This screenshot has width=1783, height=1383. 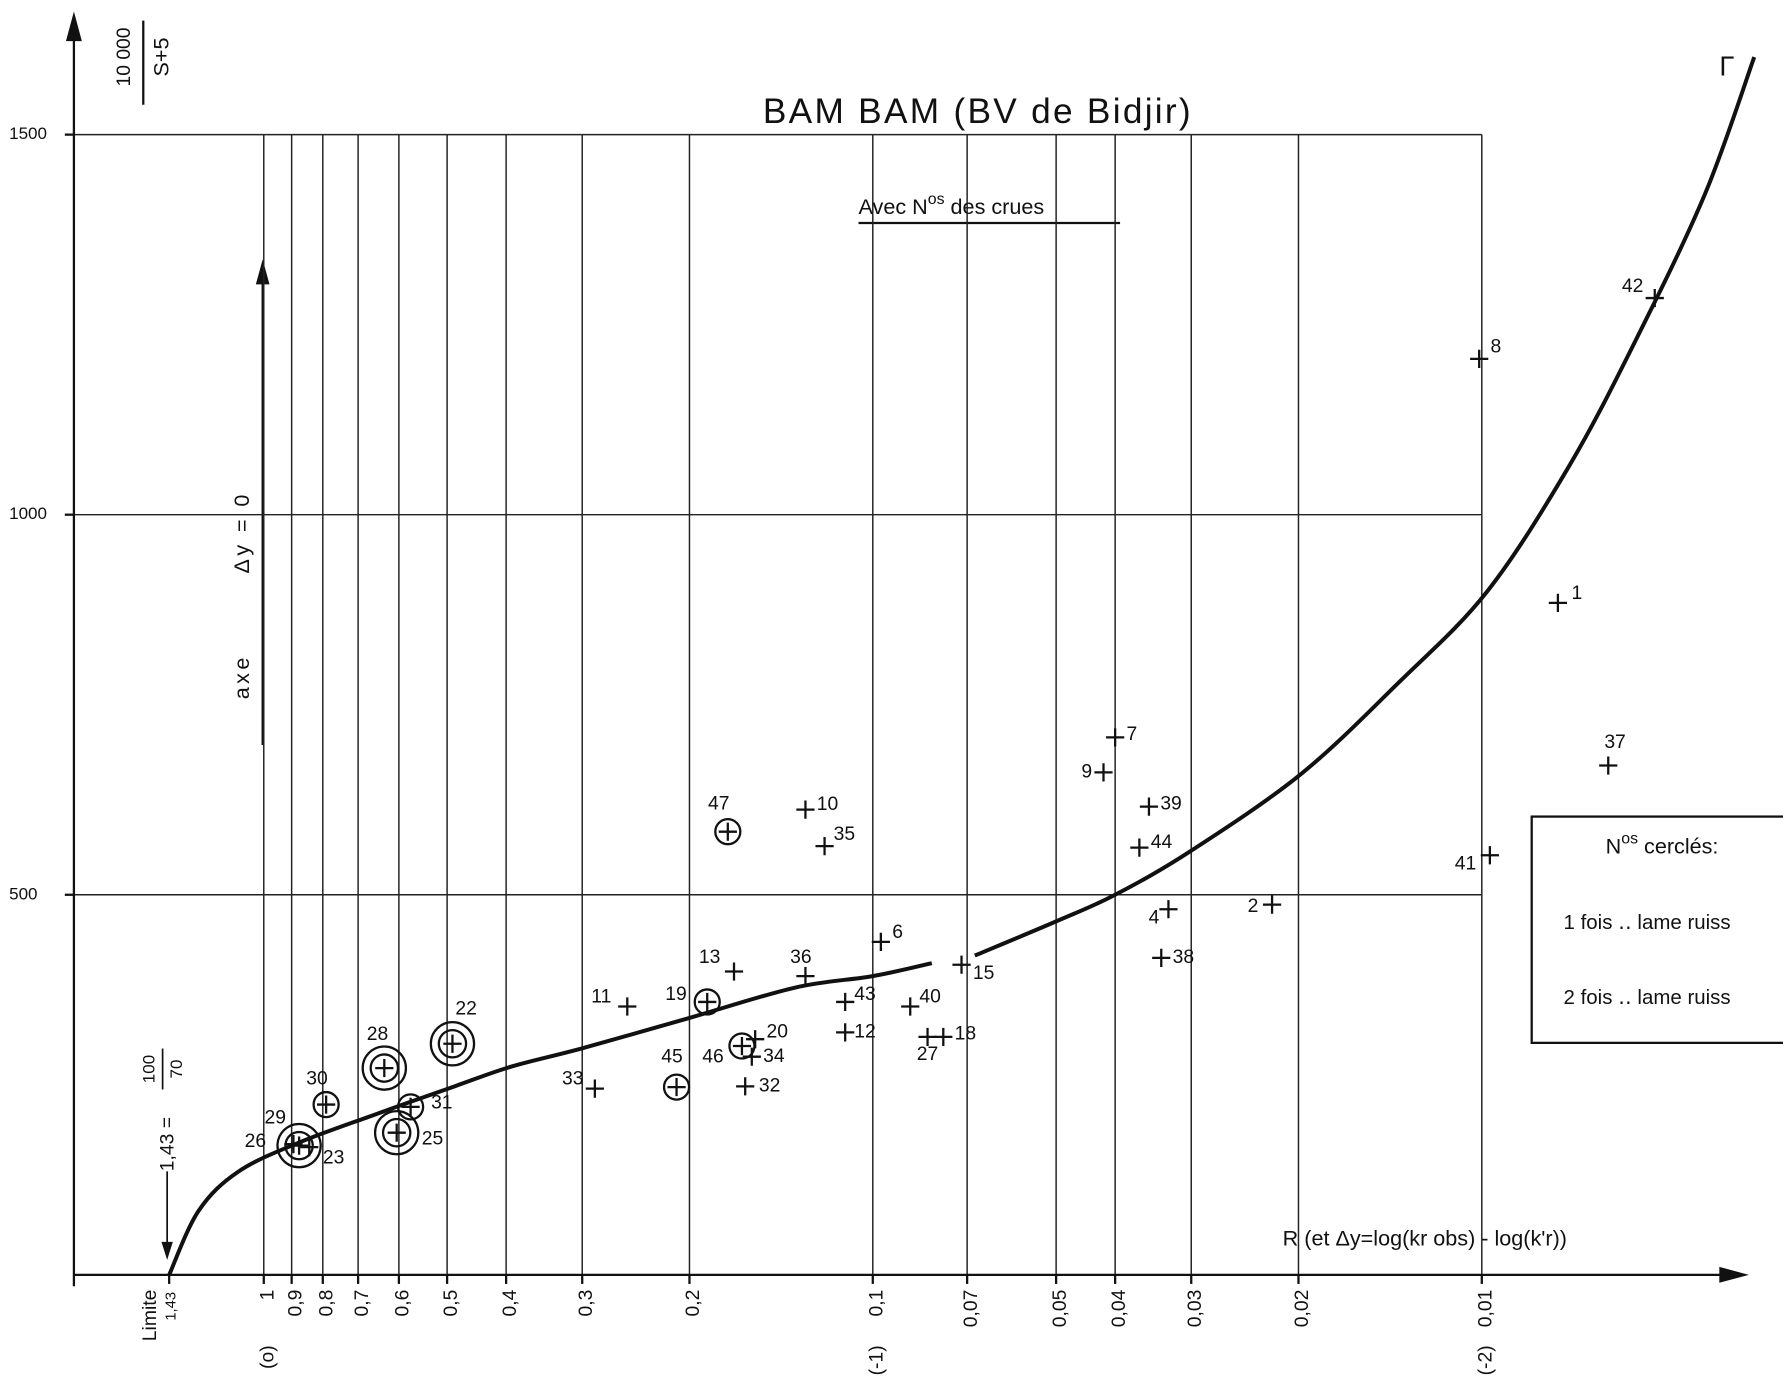 I want to click on x-tick-label: 0,04, so click(x=1119, y=1308).